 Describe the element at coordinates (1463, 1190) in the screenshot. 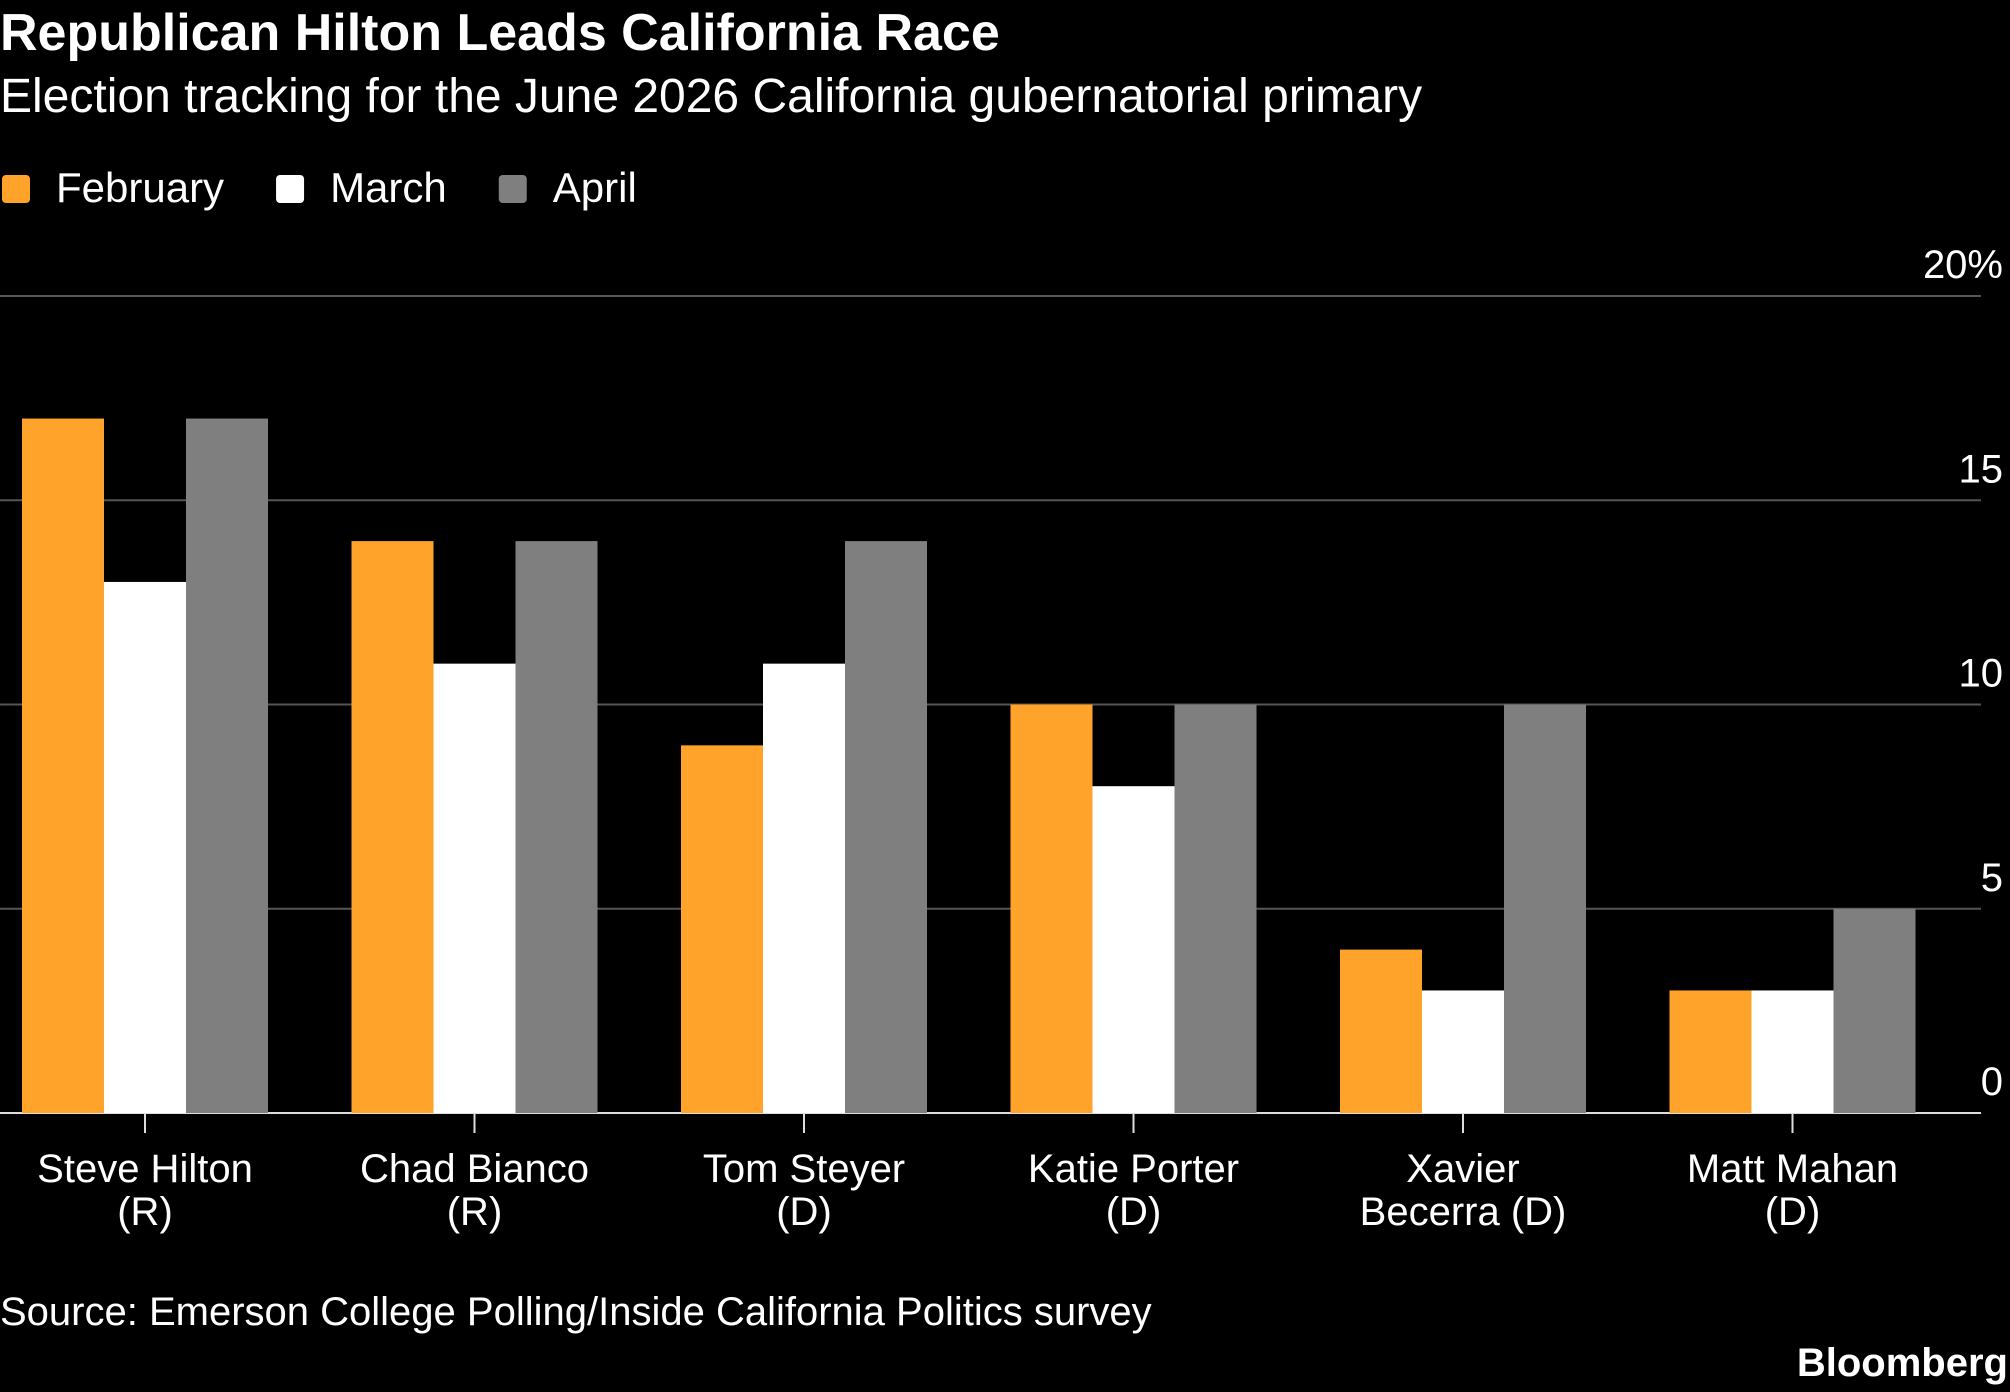

I see `x-tick-label: Xavier Becerra (D)` at that location.